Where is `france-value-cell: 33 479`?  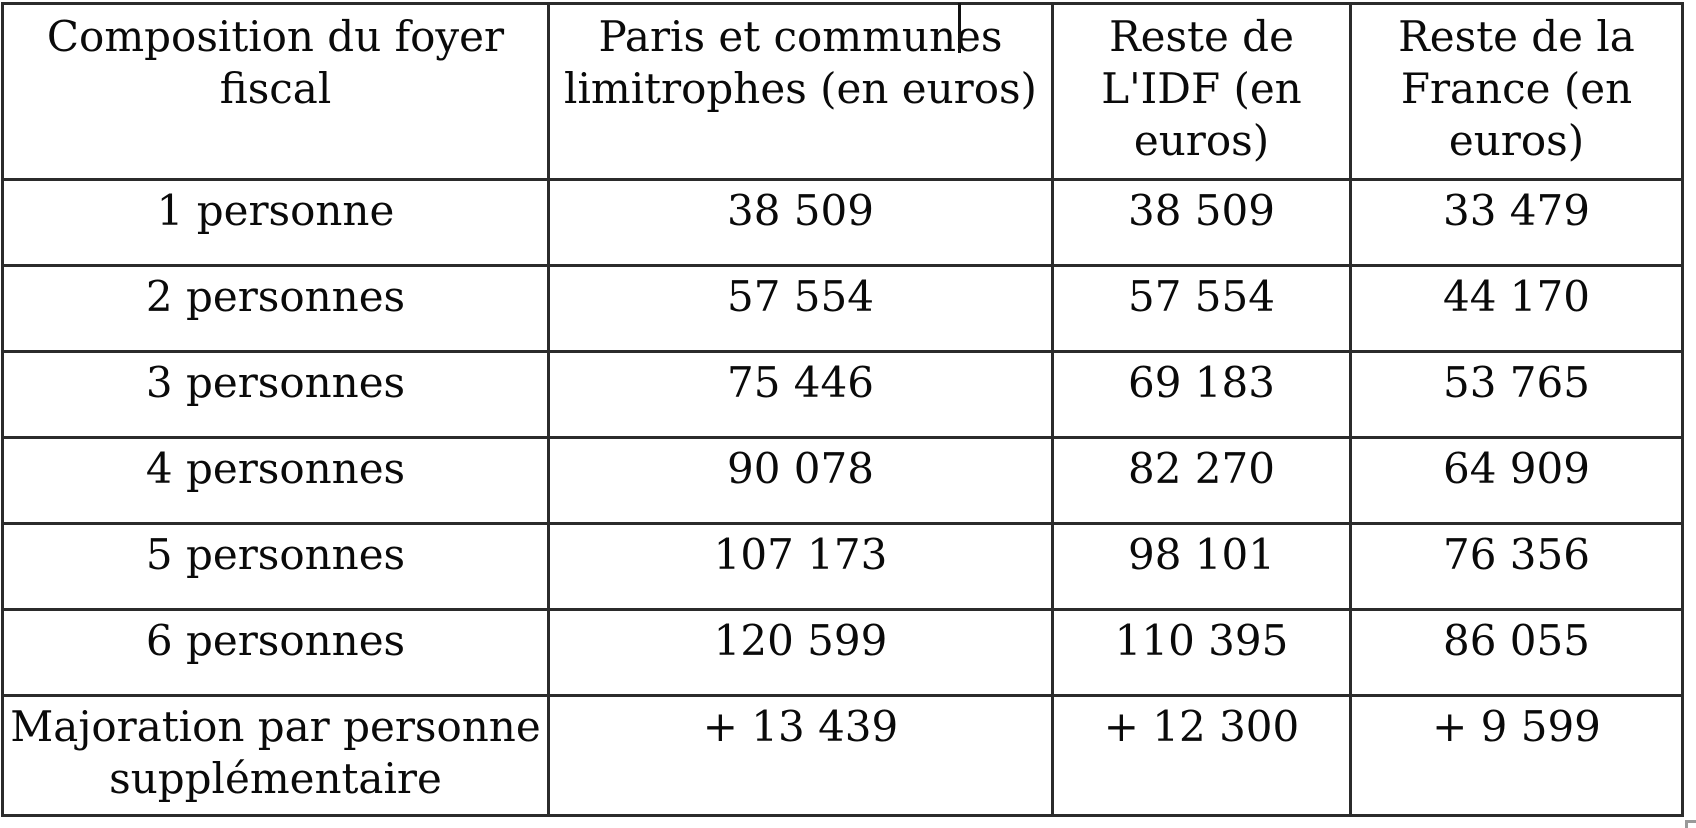
france-value-cell: 33 479 is located at coordinates (1516, 222).